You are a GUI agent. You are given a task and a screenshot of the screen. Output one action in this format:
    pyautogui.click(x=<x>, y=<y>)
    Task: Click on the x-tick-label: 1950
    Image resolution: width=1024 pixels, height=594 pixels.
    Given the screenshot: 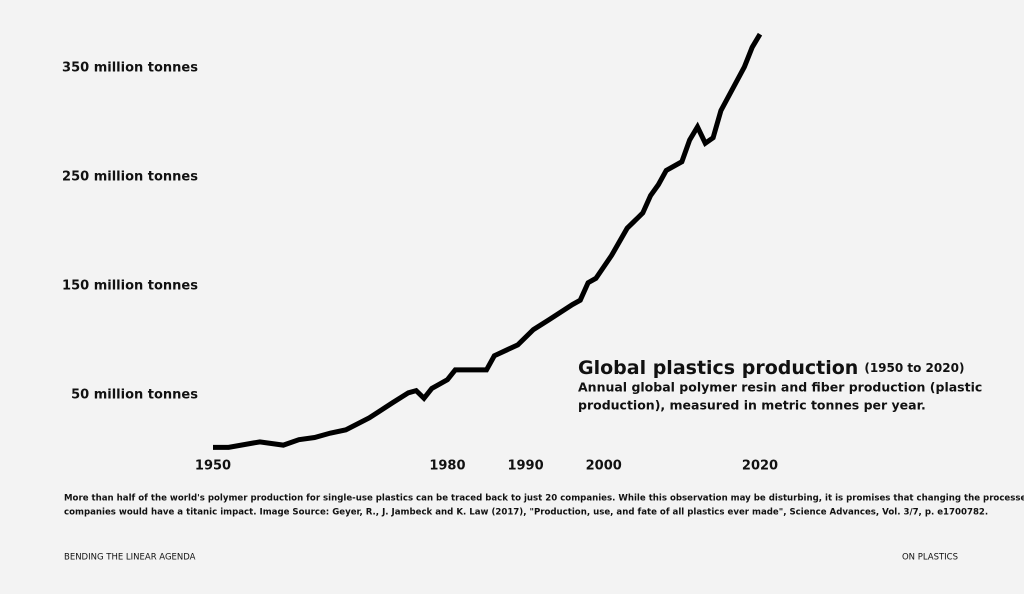 What is the action you would take?
    pyautogui.click(x=213, y=466)
    